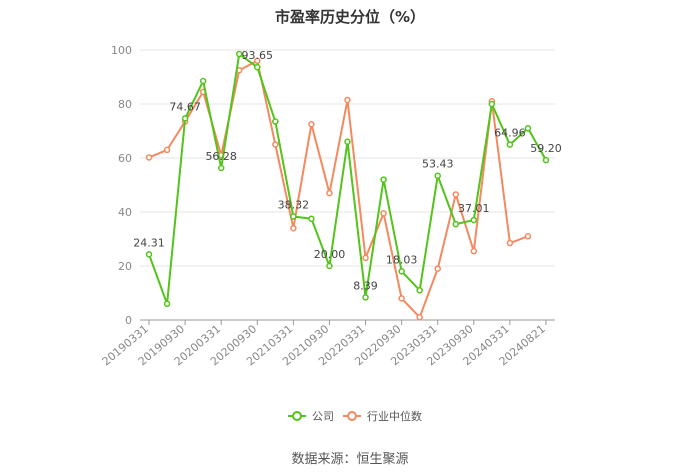 Image resolution: width=700 pixels, height=473 pixels. What do you see at coordinates (350, 459) in the screenshot?
I see `data-source-note: 数据来源：恒生聚源` at bounding box center [350, 459].